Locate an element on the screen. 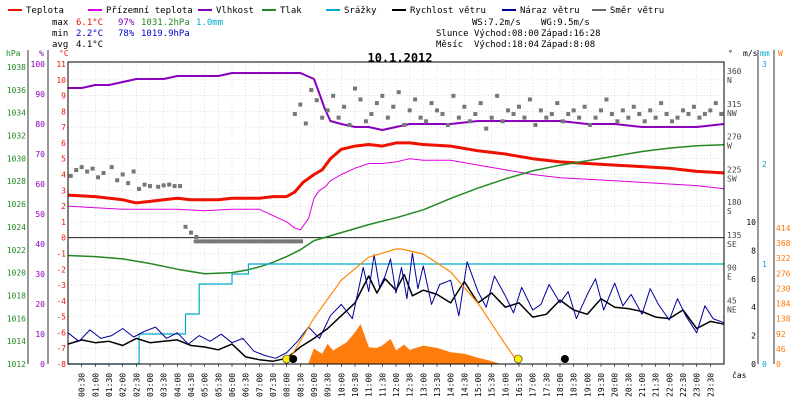 The height and width of the screenshot is (400, 800). stats-moon-label: Měsíc is located at coordinates (449, 45).